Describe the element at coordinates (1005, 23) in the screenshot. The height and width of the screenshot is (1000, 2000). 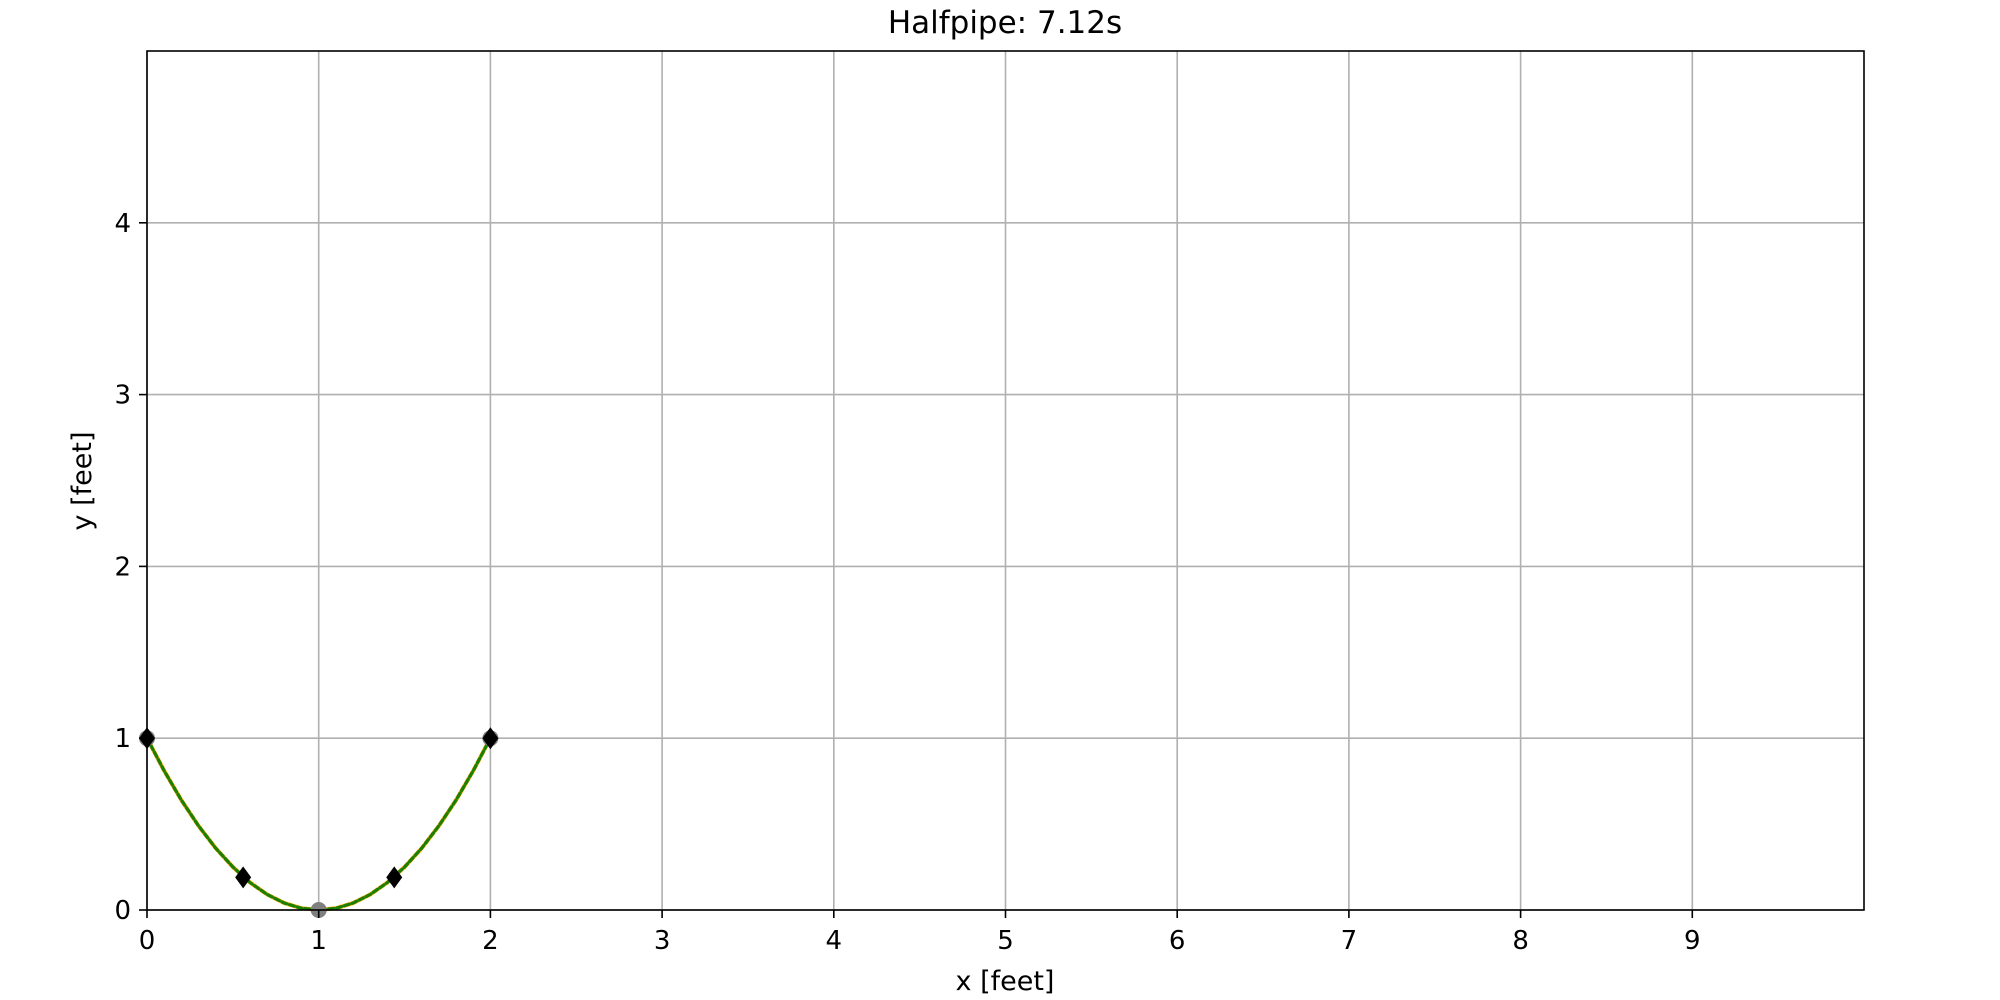
I see `chart-title: Halfpipe: 7.12s` at that location.